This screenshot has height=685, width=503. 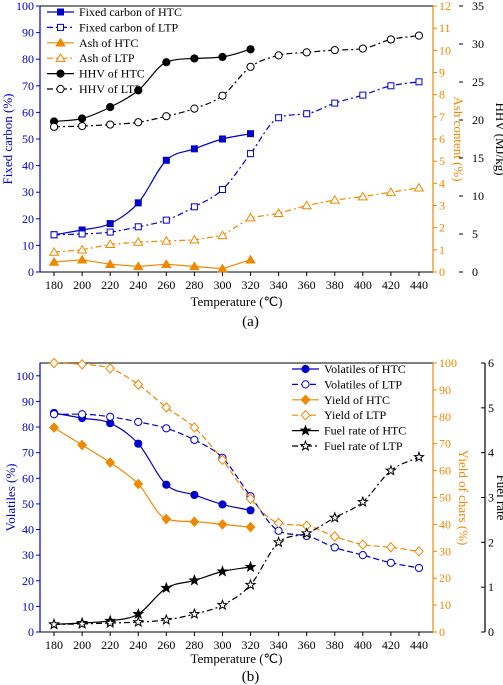 I want to click on y-right2-tick-label: 15, so click(x=478, y=158).